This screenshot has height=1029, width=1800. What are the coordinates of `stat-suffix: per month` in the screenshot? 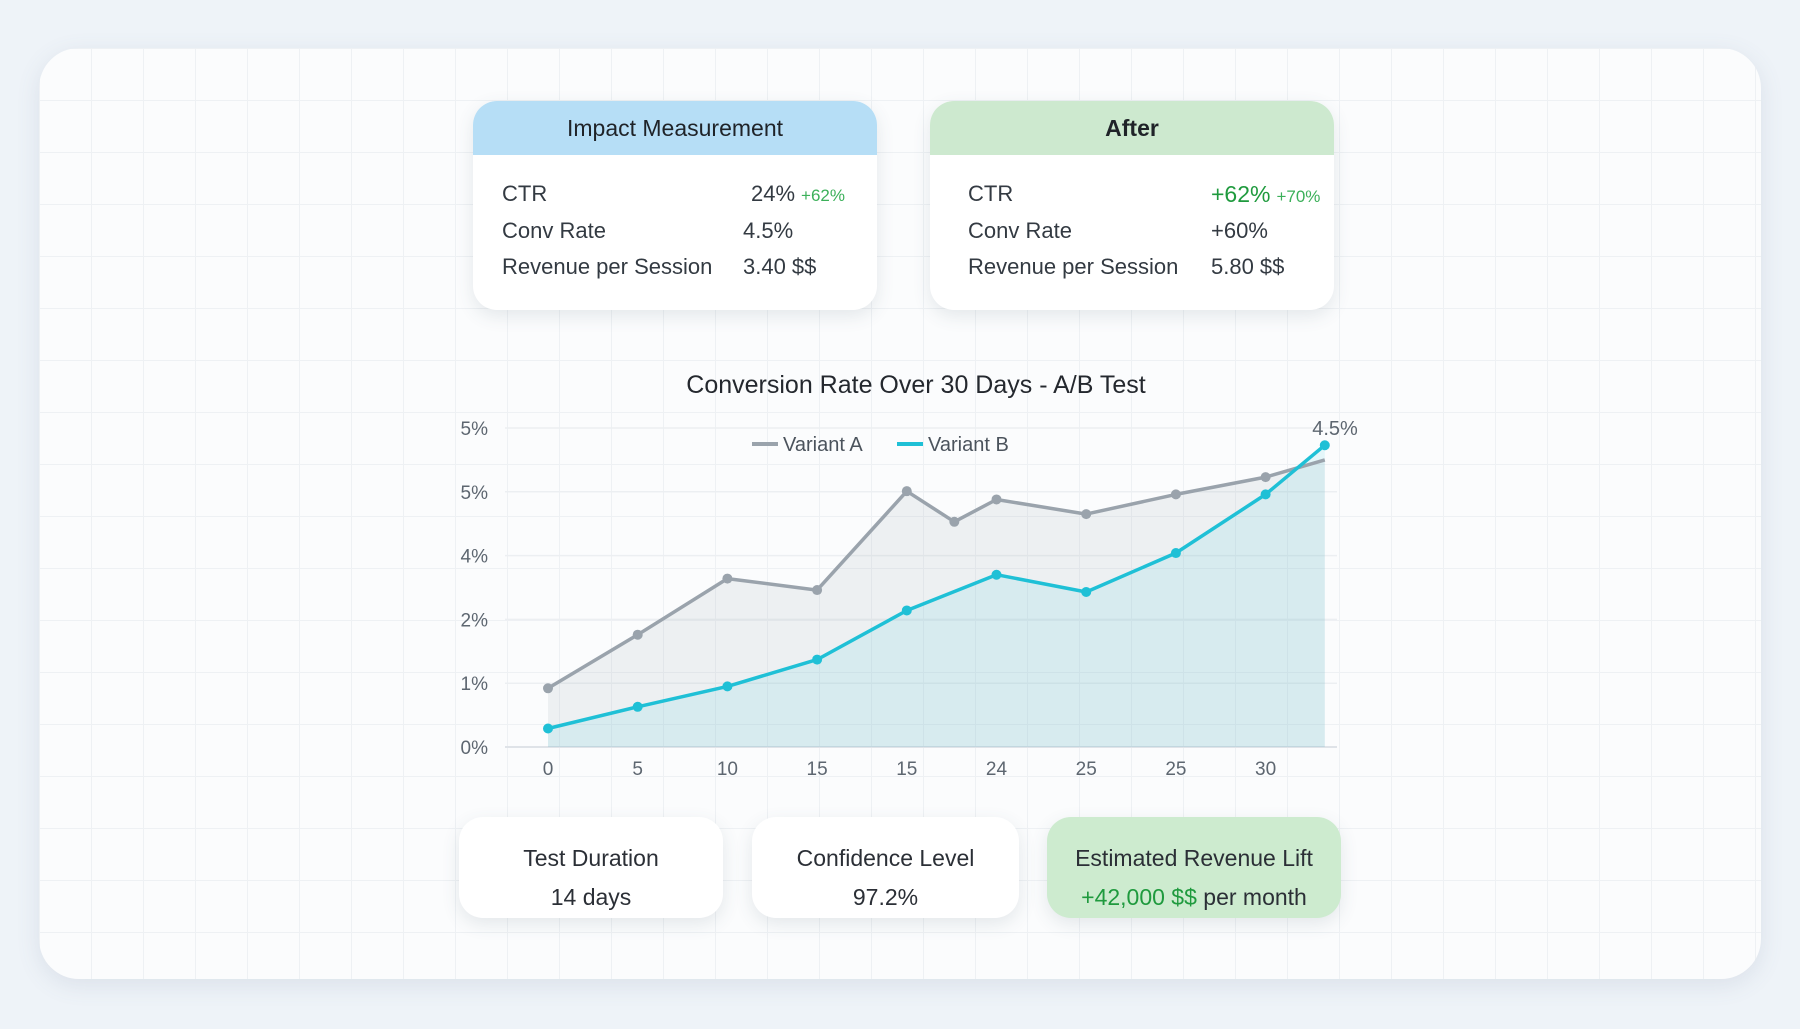 It's located at (1255, 897).